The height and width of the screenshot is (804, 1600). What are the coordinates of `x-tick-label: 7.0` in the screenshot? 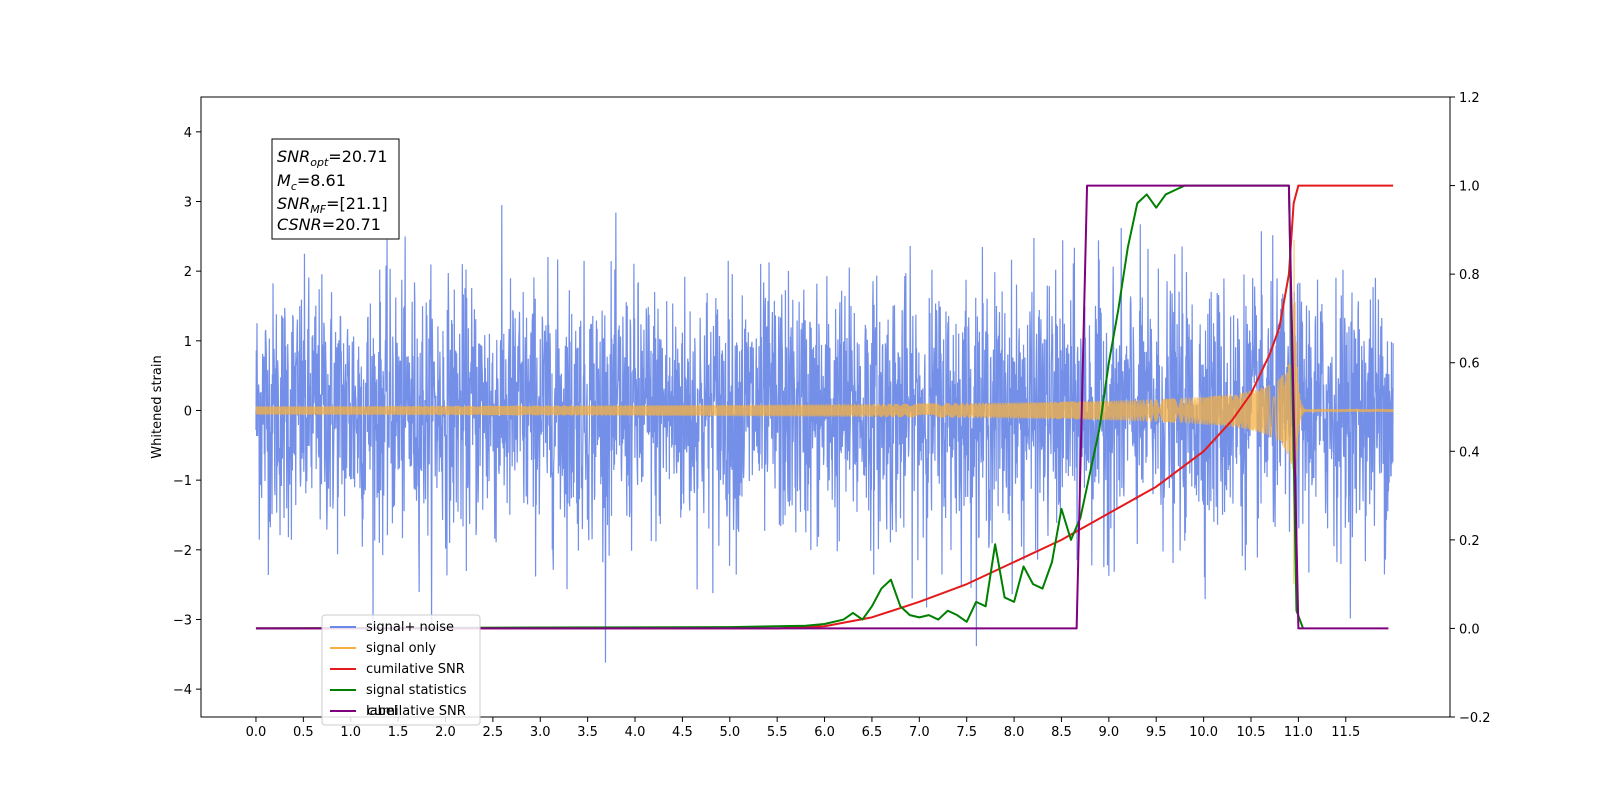 It's located at (919, 732).